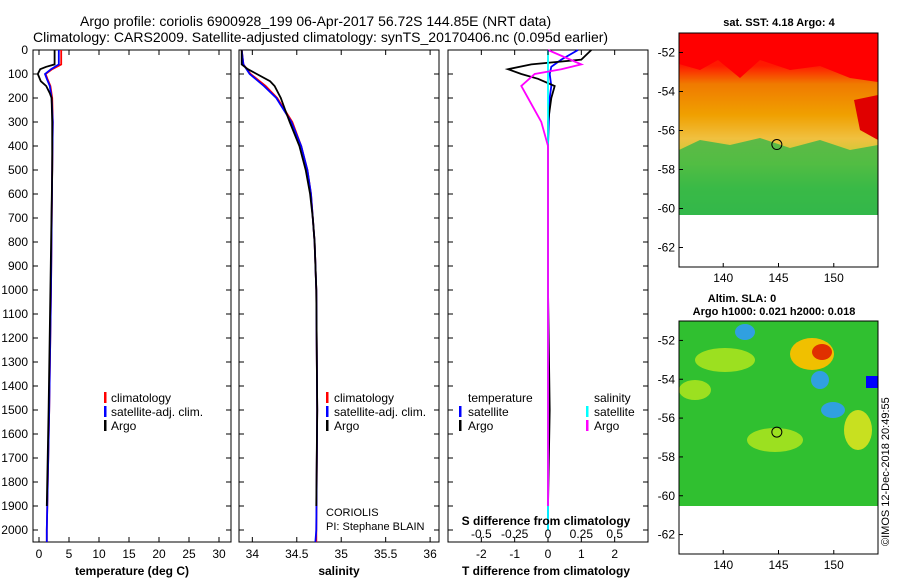 The width and height of the screenshot is (900, 580). Describe the element at coordinates (514, 554) in the screenshot. I see `x-tick-label: -1` at that location.